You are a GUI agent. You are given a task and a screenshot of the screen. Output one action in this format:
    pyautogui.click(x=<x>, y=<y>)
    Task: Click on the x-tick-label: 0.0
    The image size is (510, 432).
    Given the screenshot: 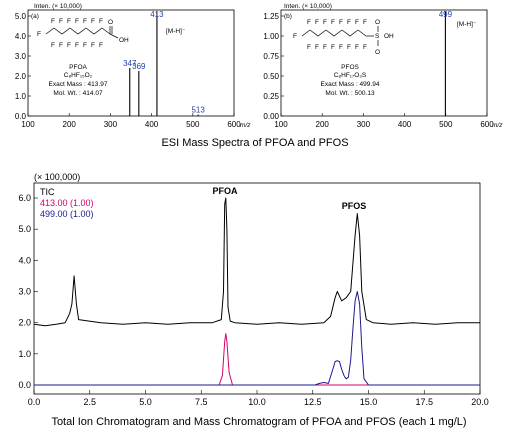 What is the action you would take?
    pyautogui.click(x=34, y=402)
    